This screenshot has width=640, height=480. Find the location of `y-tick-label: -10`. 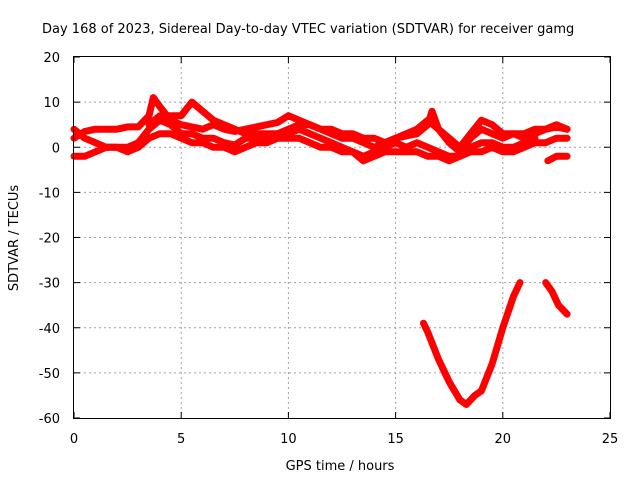

y-tick-label: -10 is located at coordinates (49, 193).